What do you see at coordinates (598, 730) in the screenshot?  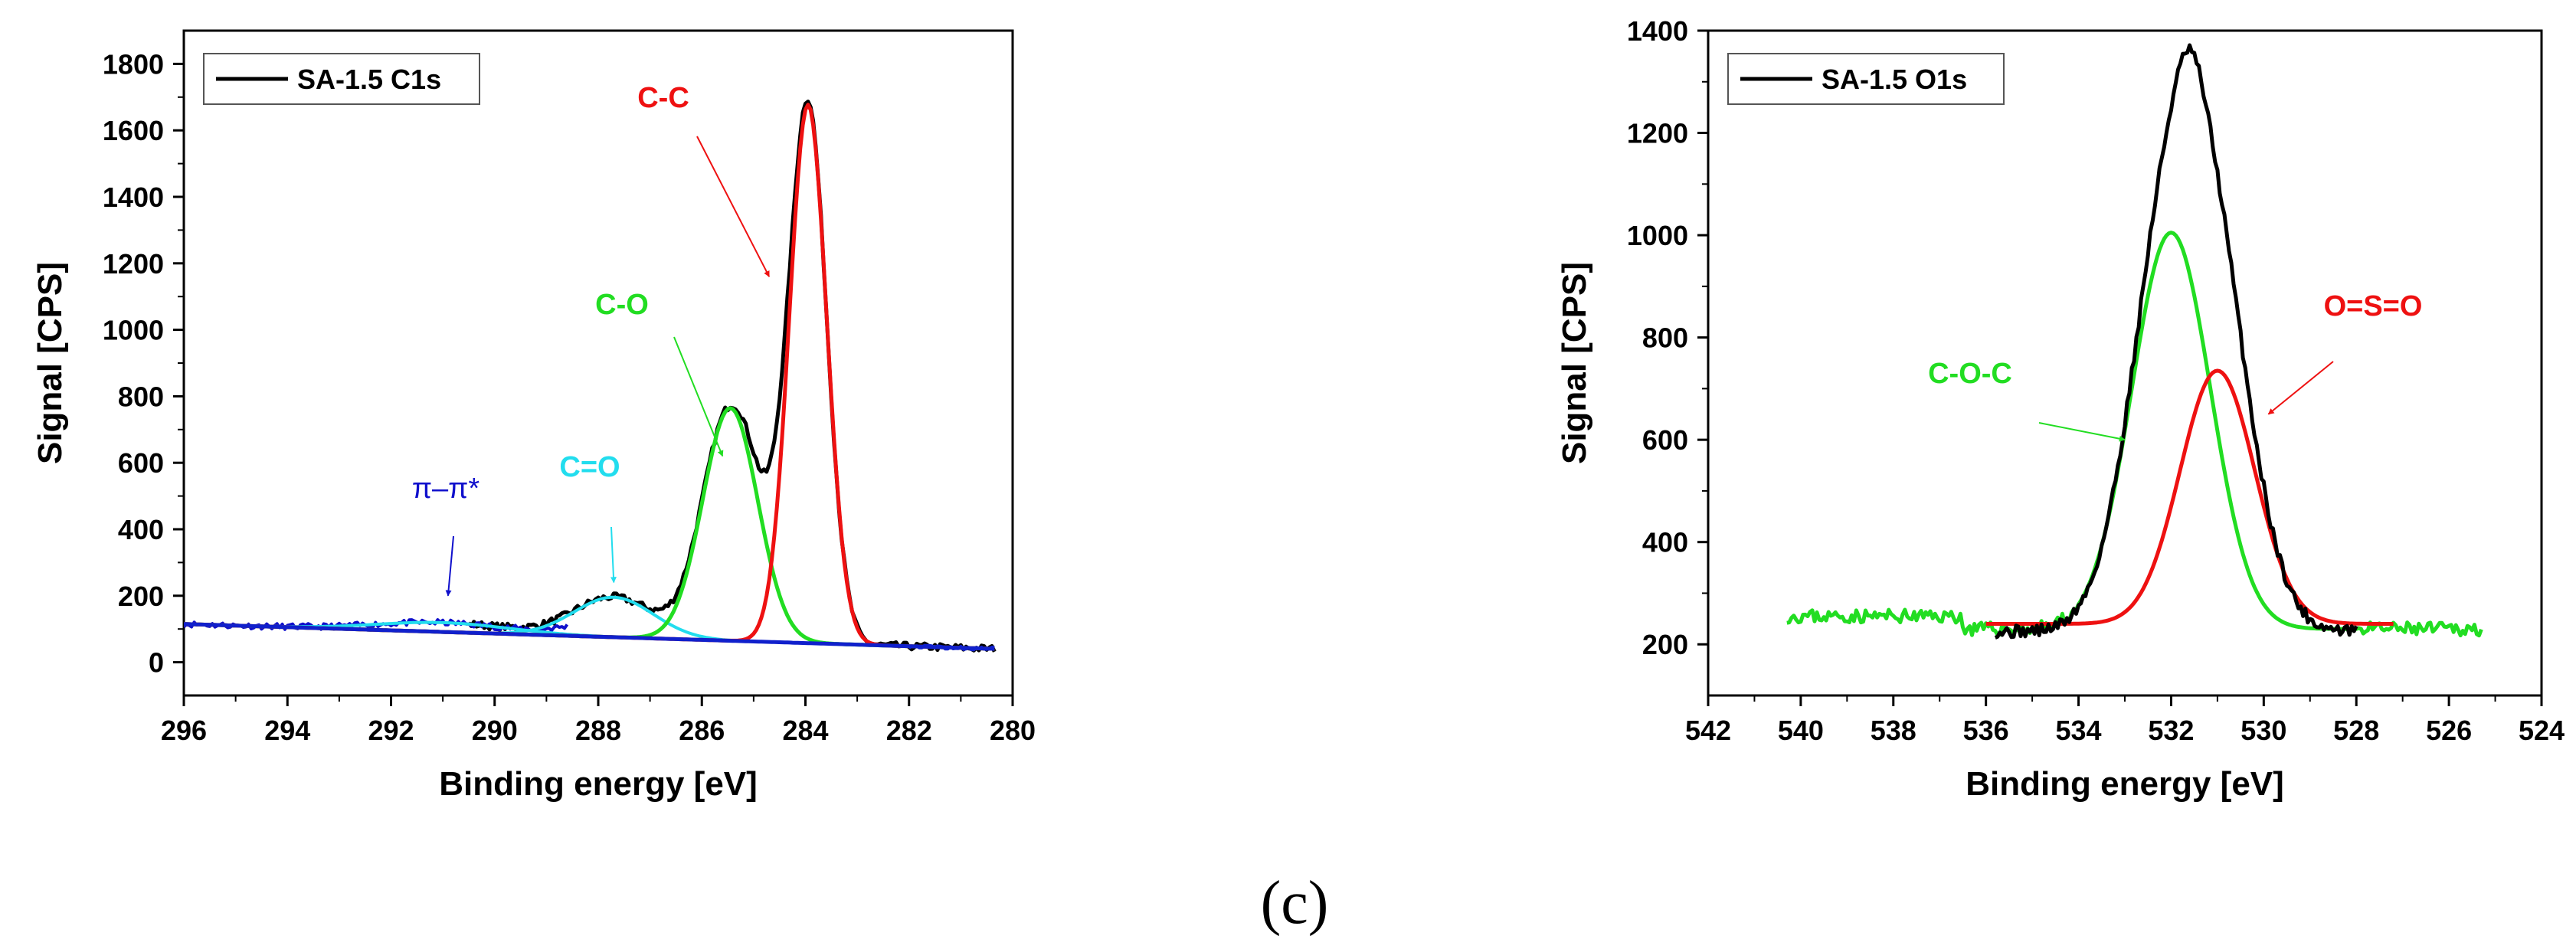 I see `x-tick-label: 288` at bounding box center [598, 730].